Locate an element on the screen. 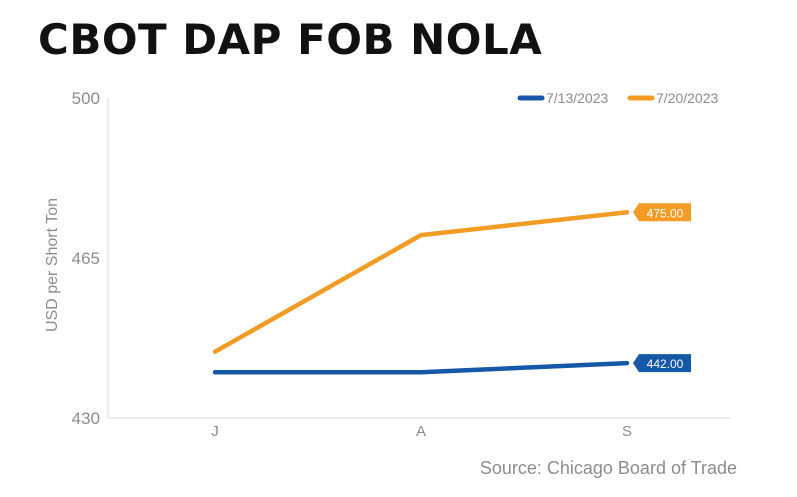 This screenshot has width=797, height=497. legend: 7/13/2023 7/20/2023 is located at coordinates (617, 98).